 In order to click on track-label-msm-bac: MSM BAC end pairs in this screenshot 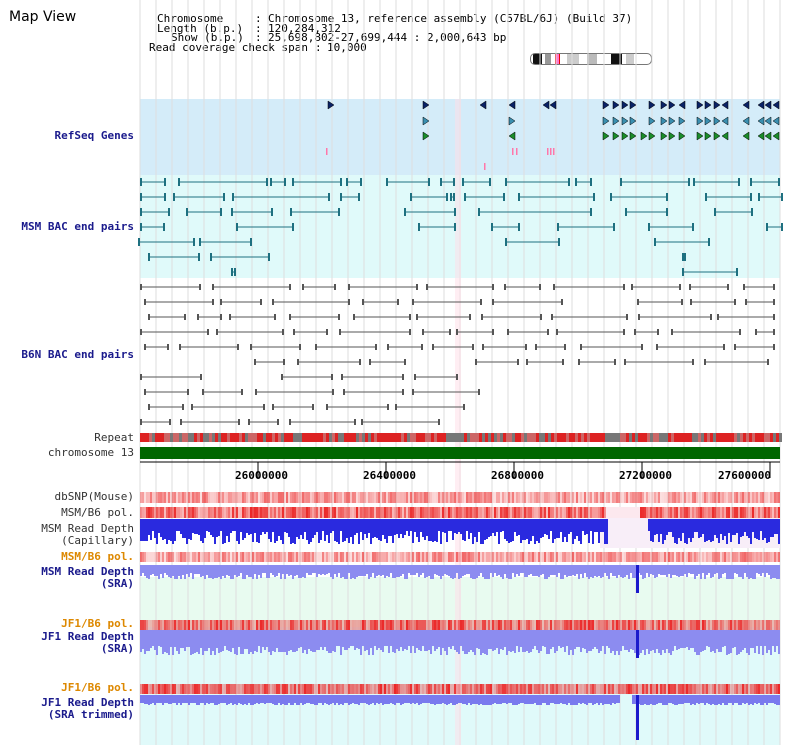, I will do `click(77, 226)`.